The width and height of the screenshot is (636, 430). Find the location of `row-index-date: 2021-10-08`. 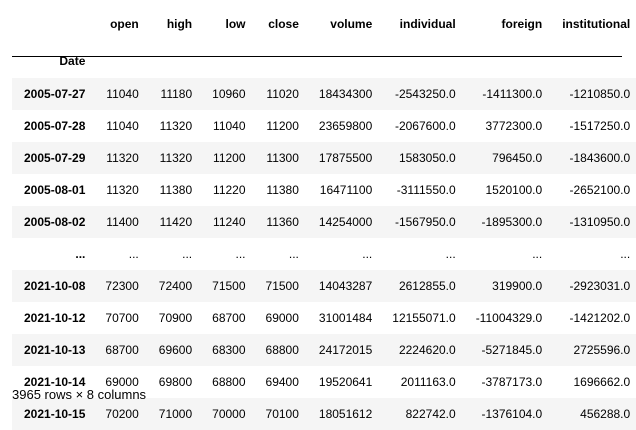

row-index-date: 2021-10-08 is located at coordinates (55, 286).